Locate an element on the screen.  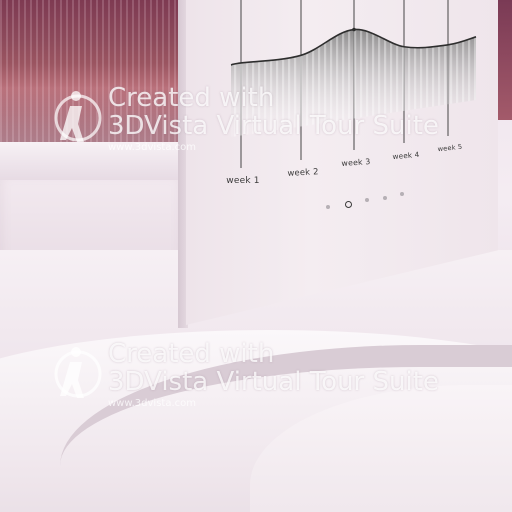
chart-area-stripes is located at coordinates (353, 83).